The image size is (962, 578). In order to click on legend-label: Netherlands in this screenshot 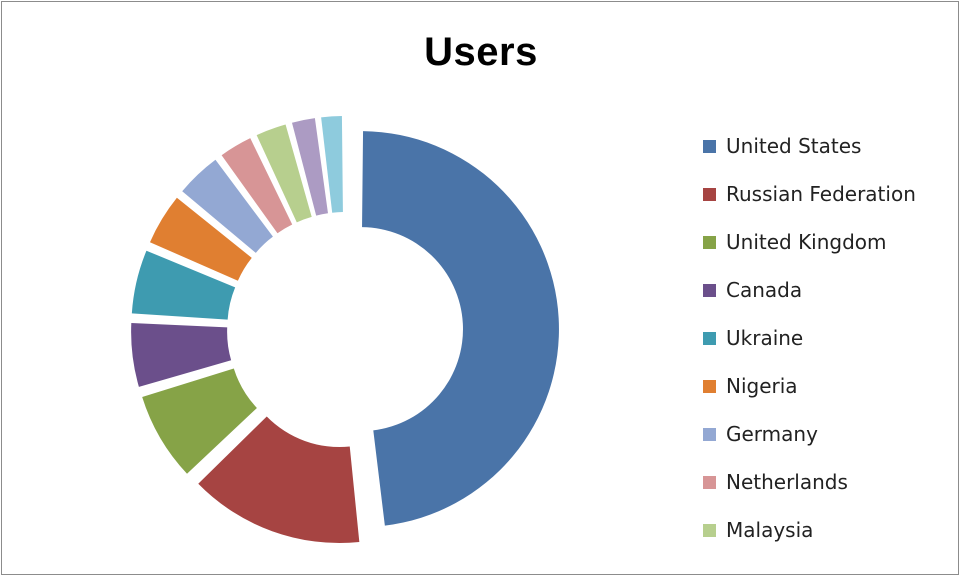, I will do `click(787, 482)`.